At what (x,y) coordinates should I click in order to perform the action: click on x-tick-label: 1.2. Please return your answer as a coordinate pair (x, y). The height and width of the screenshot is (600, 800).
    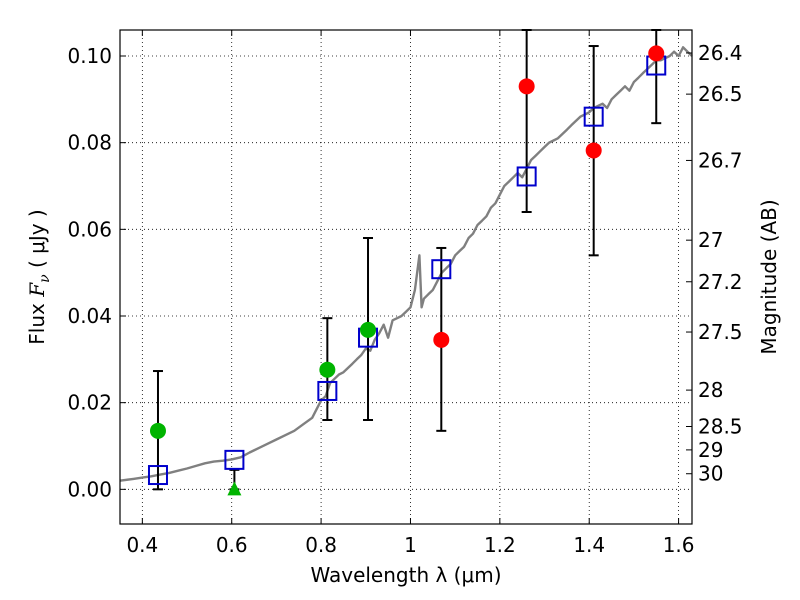
    Looking at the image, I should click on (500, 545).